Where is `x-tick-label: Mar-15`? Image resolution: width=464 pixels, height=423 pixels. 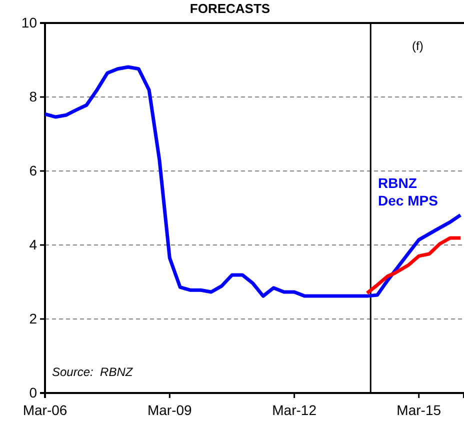 x-tick-label: Mar-15 is located at coordinates (419, 410).